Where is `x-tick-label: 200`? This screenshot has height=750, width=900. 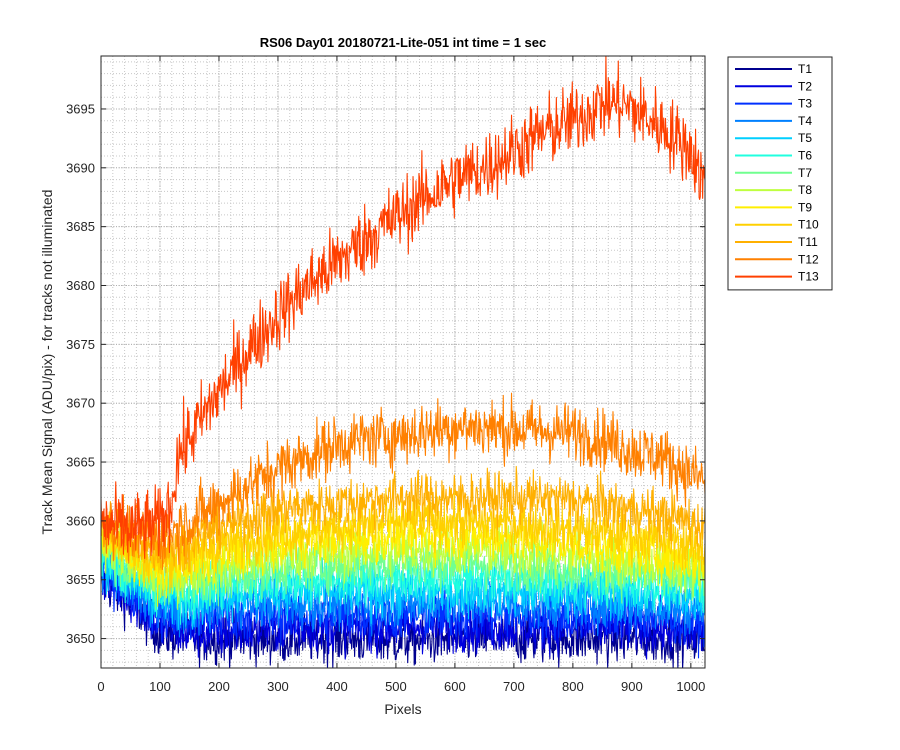
x-tick-label: 200 is located at coordinates (219, 686).